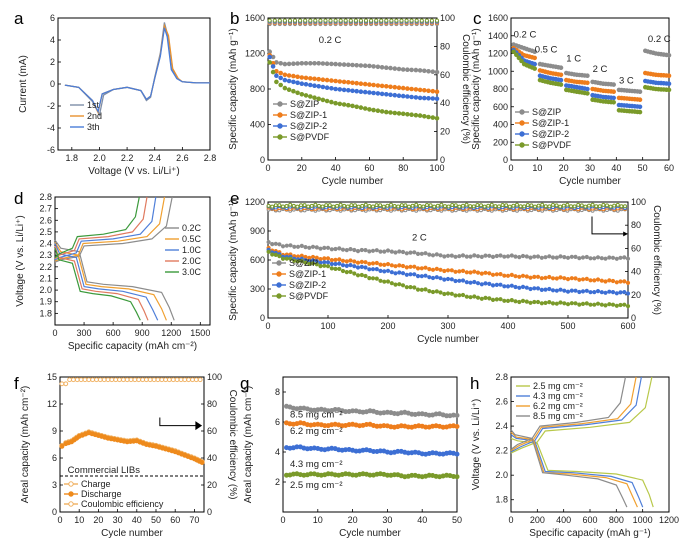 The height and width of the screenshot is (545, 695). I want to click on panel-c-series-S@ZIP, so click(614, 84).